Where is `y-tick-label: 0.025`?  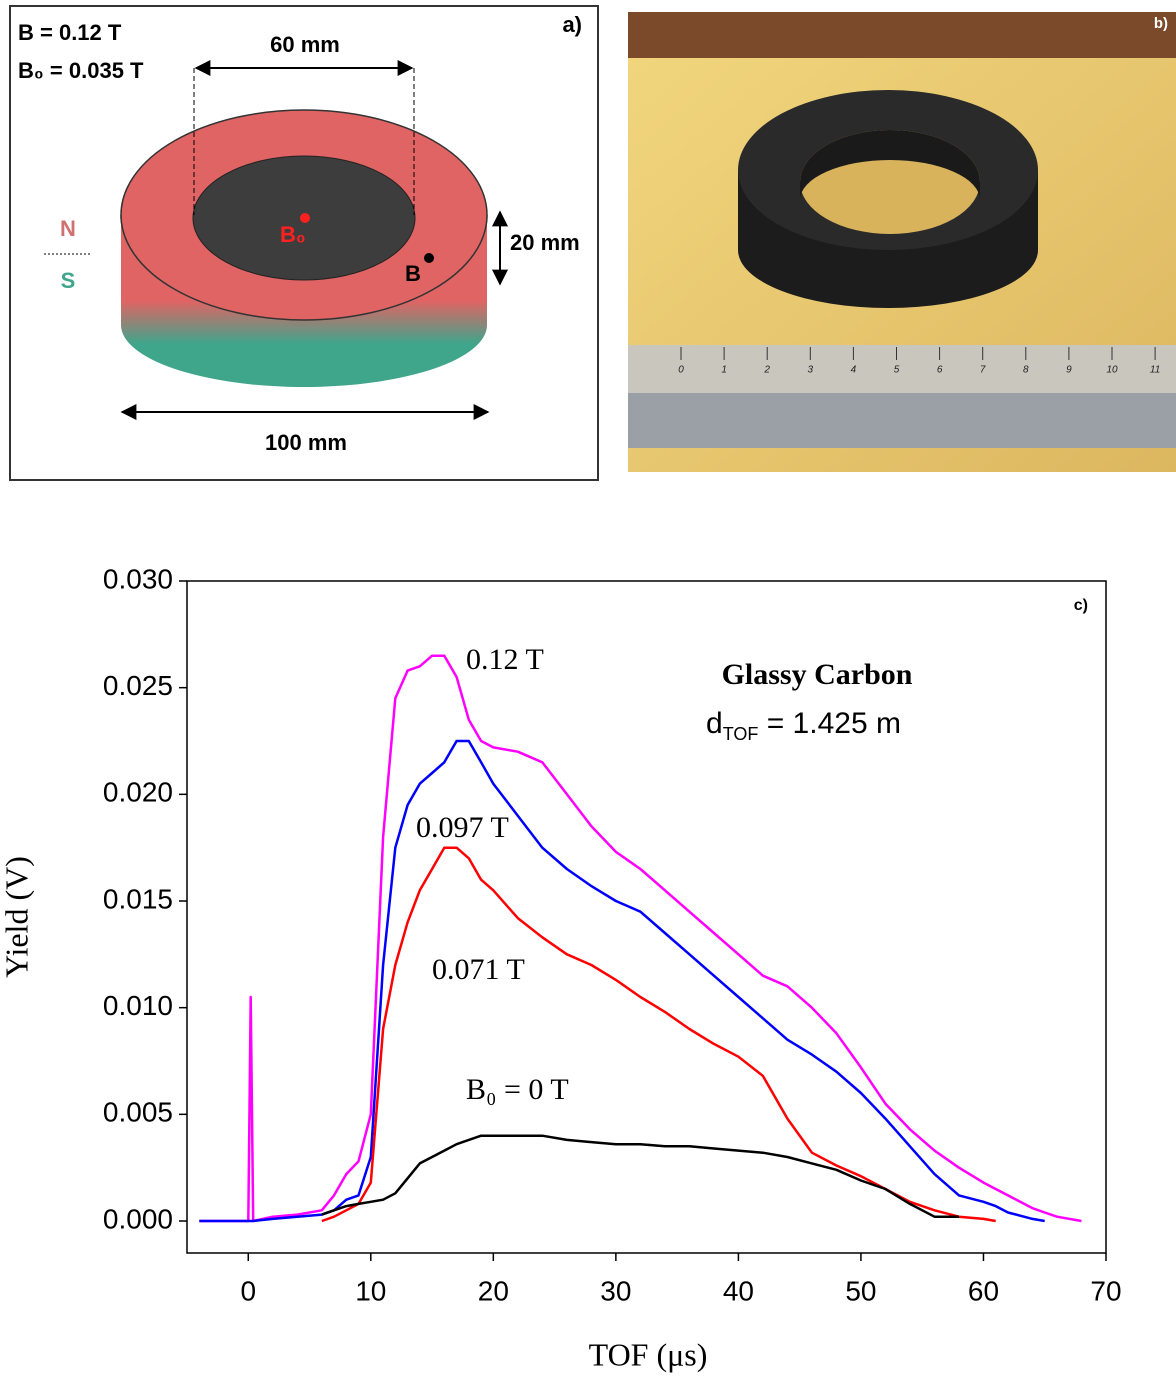
y-tick-label: 0.025 is located at coordinates (138, 685).